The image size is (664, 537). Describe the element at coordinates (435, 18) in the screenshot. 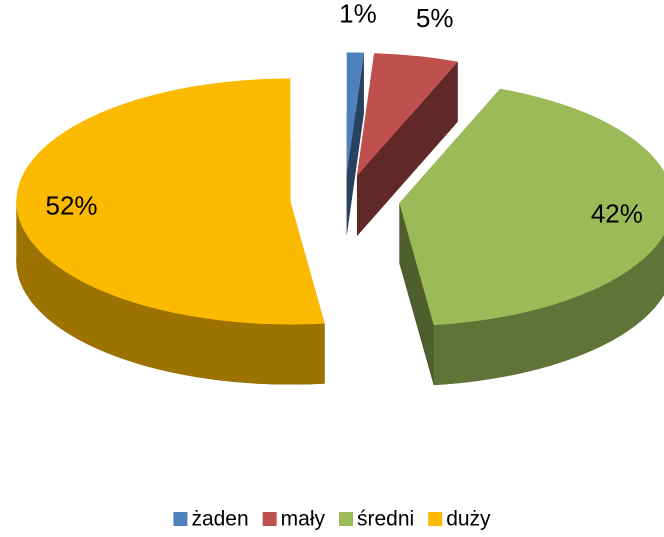

I see `data-label: 5%` at that location.